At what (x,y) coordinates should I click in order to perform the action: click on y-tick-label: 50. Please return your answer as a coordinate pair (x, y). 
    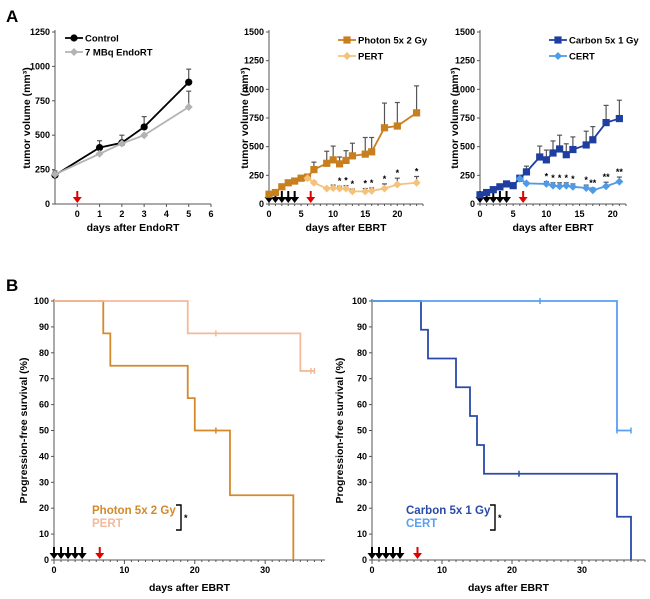
    Looking at the image, I should click on (44, 431).